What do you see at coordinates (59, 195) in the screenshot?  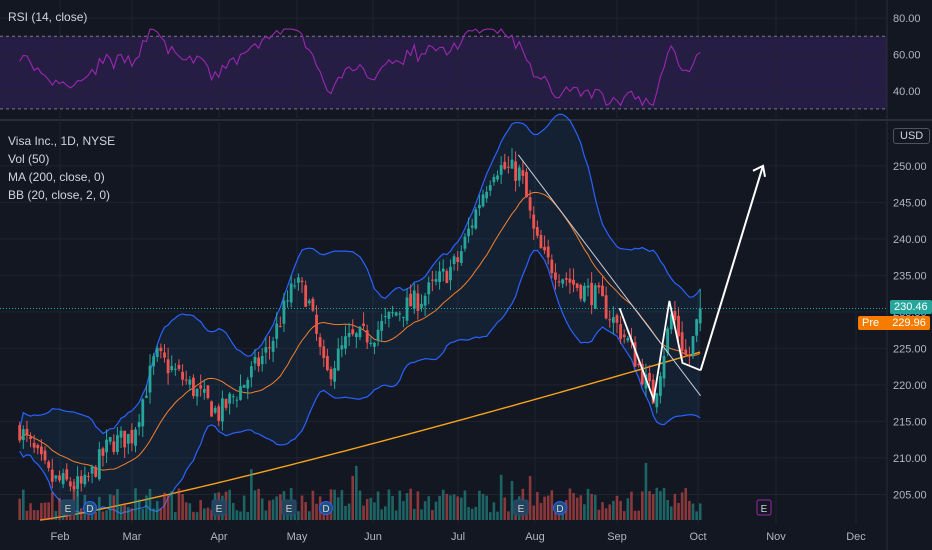 I see `bb-legend: BB (20, close, 2, 0)` at bounding box center [59, 195].